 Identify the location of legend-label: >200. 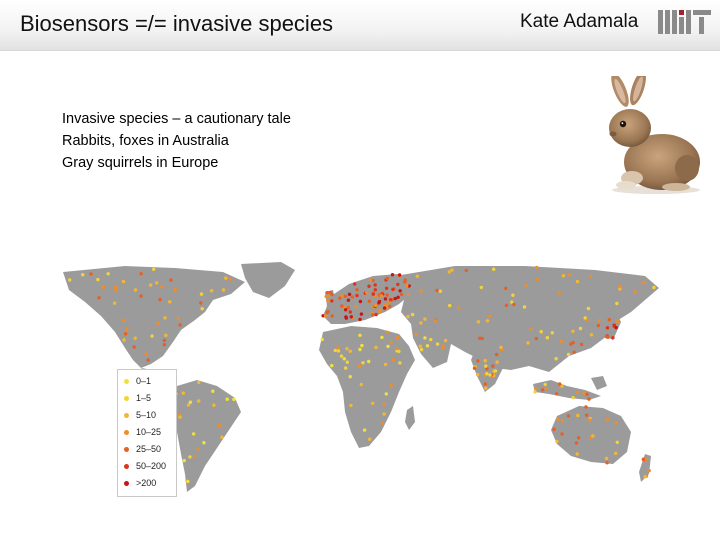
(146, 483).